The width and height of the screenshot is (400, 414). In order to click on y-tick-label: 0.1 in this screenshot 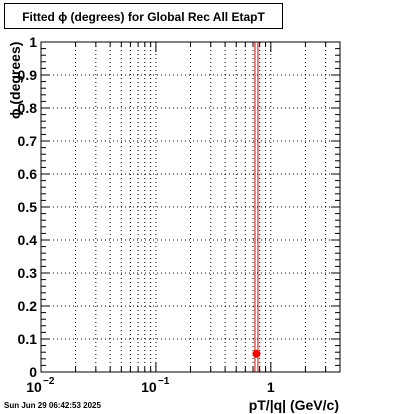, I will do `click(28, 339)`.